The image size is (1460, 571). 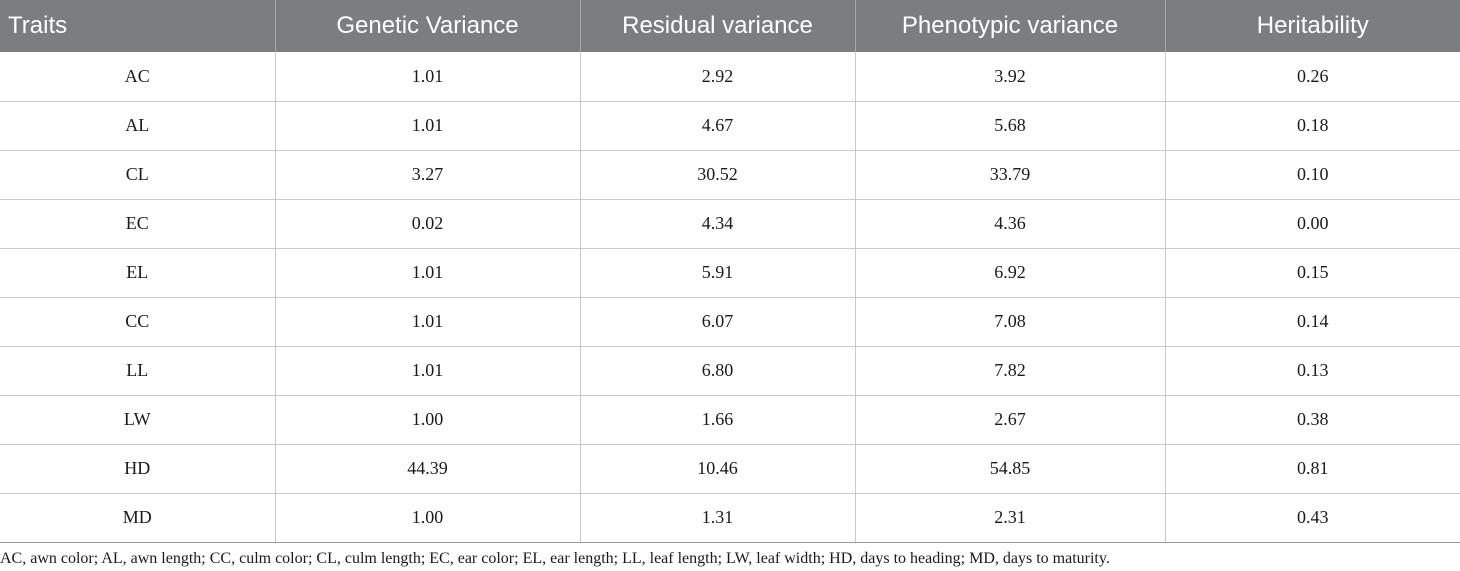 What do you see at coordinates (427, 224) in the screenshot?
I see `cell-genetic-variance: 0.02` at bounding box center [427, 224].